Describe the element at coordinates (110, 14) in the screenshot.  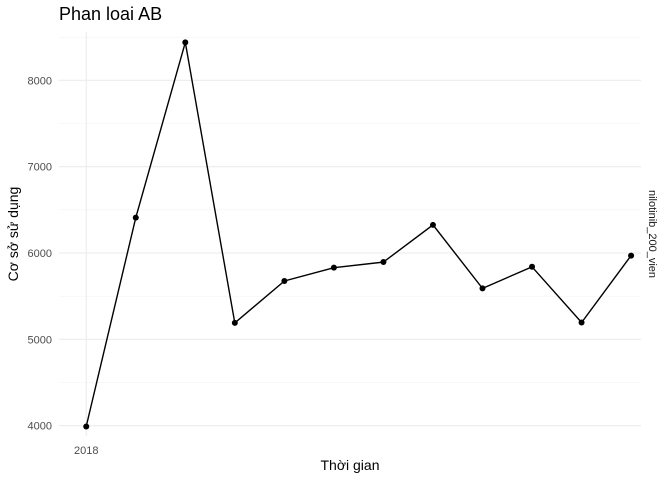
I see `chart-title: Phan loai AB` at that location.